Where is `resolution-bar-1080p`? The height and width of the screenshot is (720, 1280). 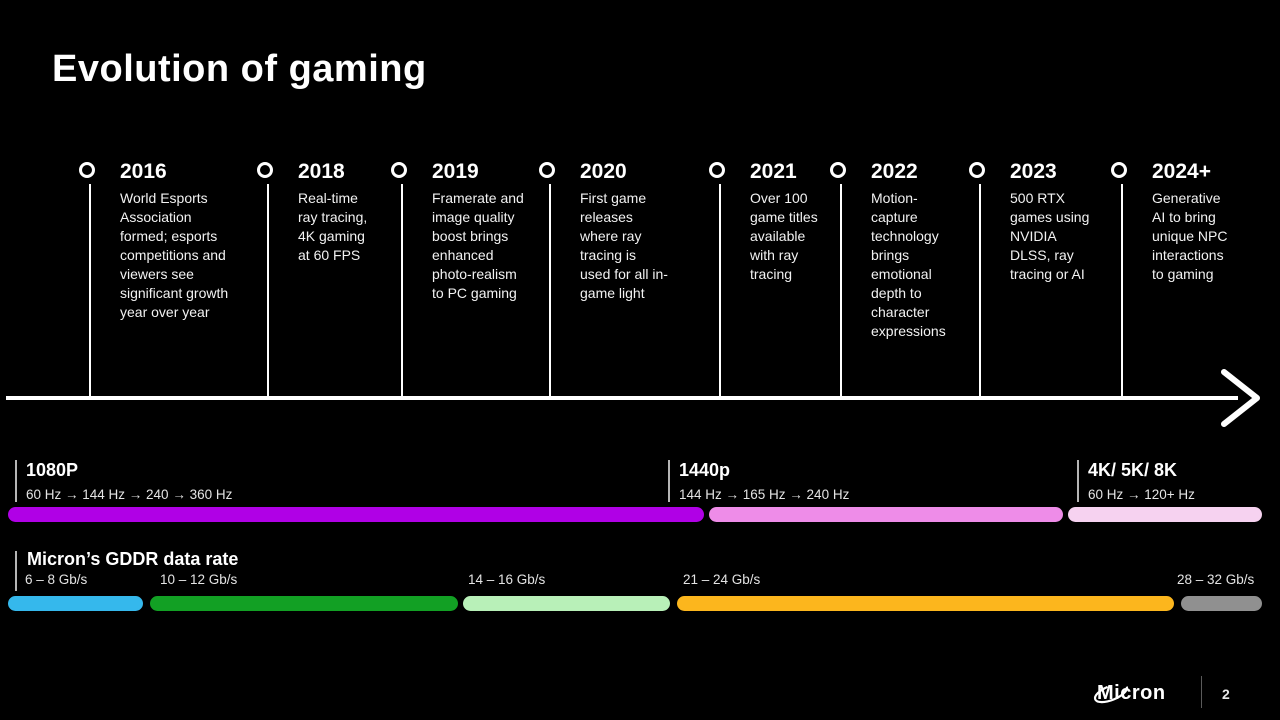
resolution-bar-1080p is located at coordinates (356, 514).